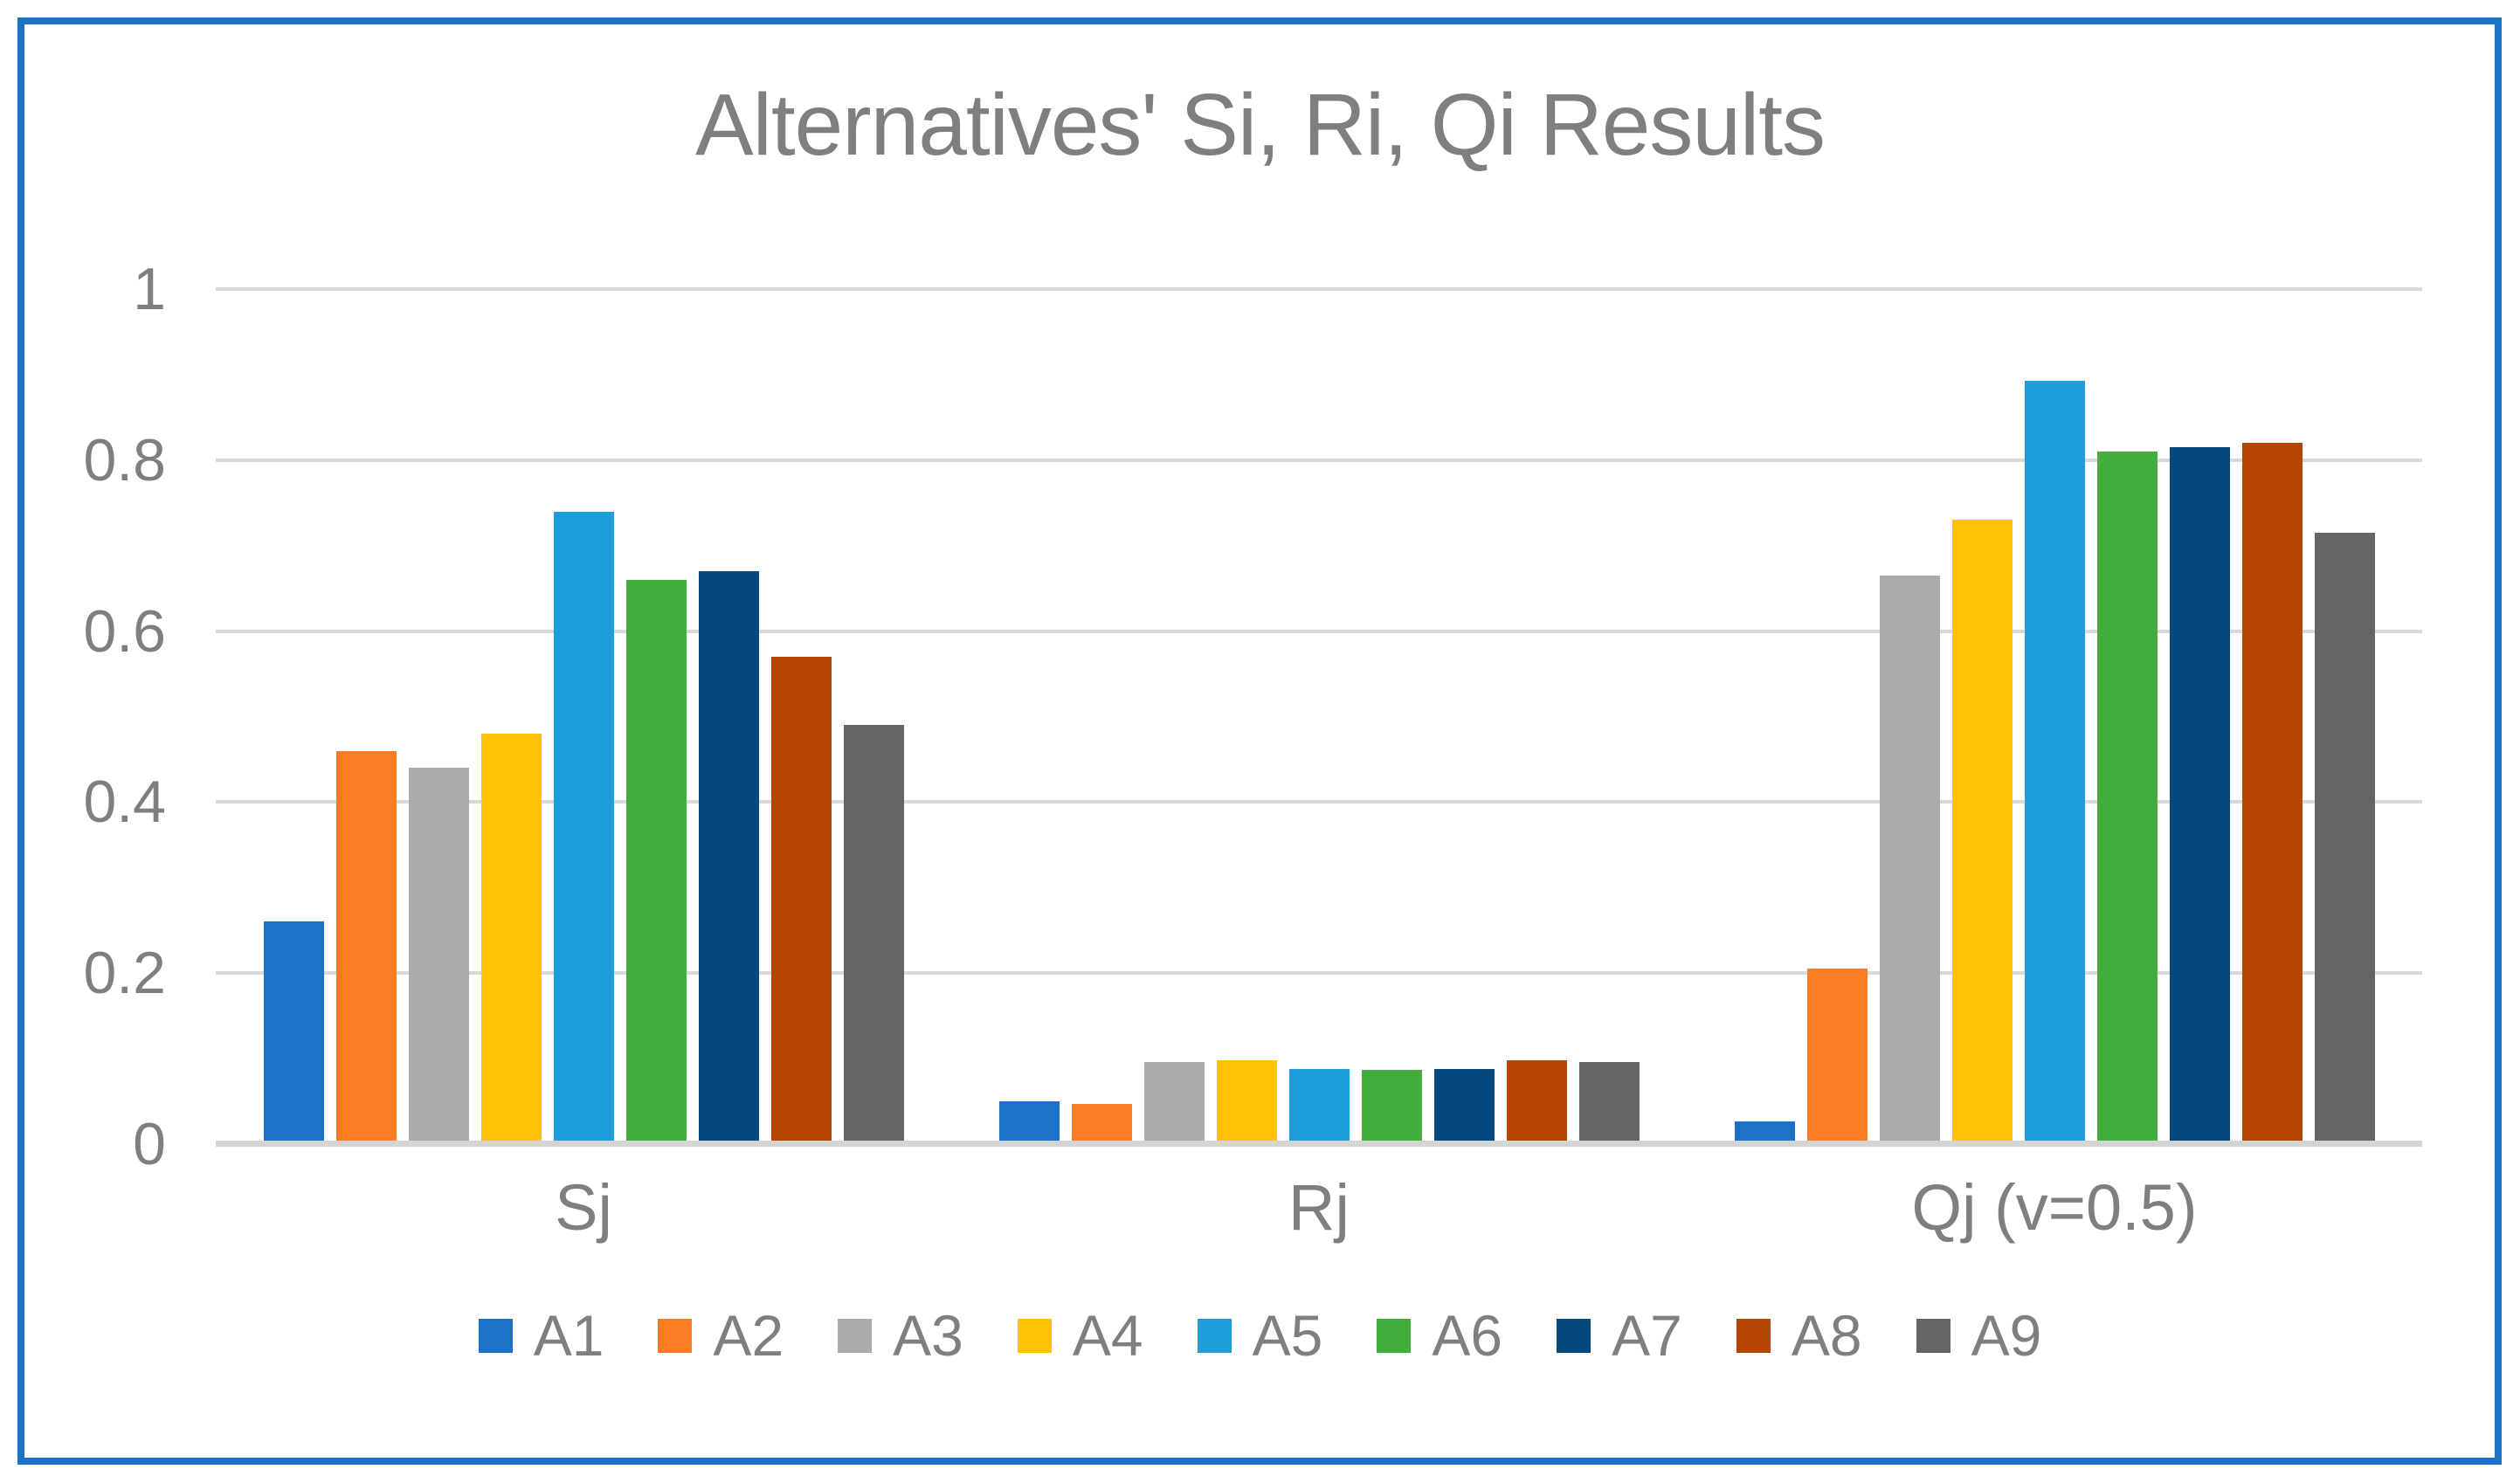 Image resolution: width=2520 pixels, height=1483 pixels. I want to click on legend-item-a5: A5, so click(1260, 1335).